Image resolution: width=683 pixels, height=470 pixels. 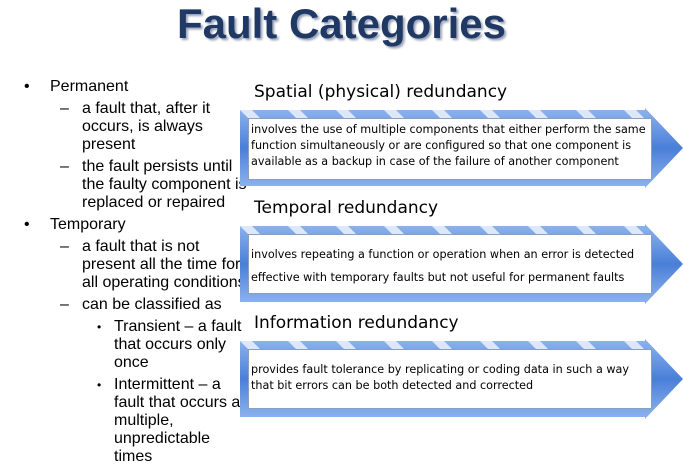 What do you see at coordinates (141, 304) in the screenshot?
I see `list-item-temporary-classify: – can be classified as` at bounding box center [141, 304].